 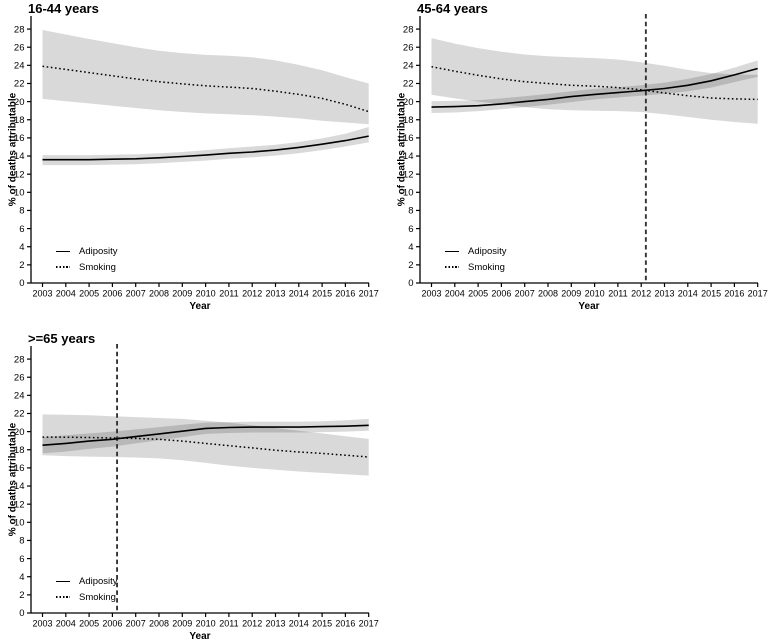 I want to click on line-adiposity, so click(x=594, y=87).